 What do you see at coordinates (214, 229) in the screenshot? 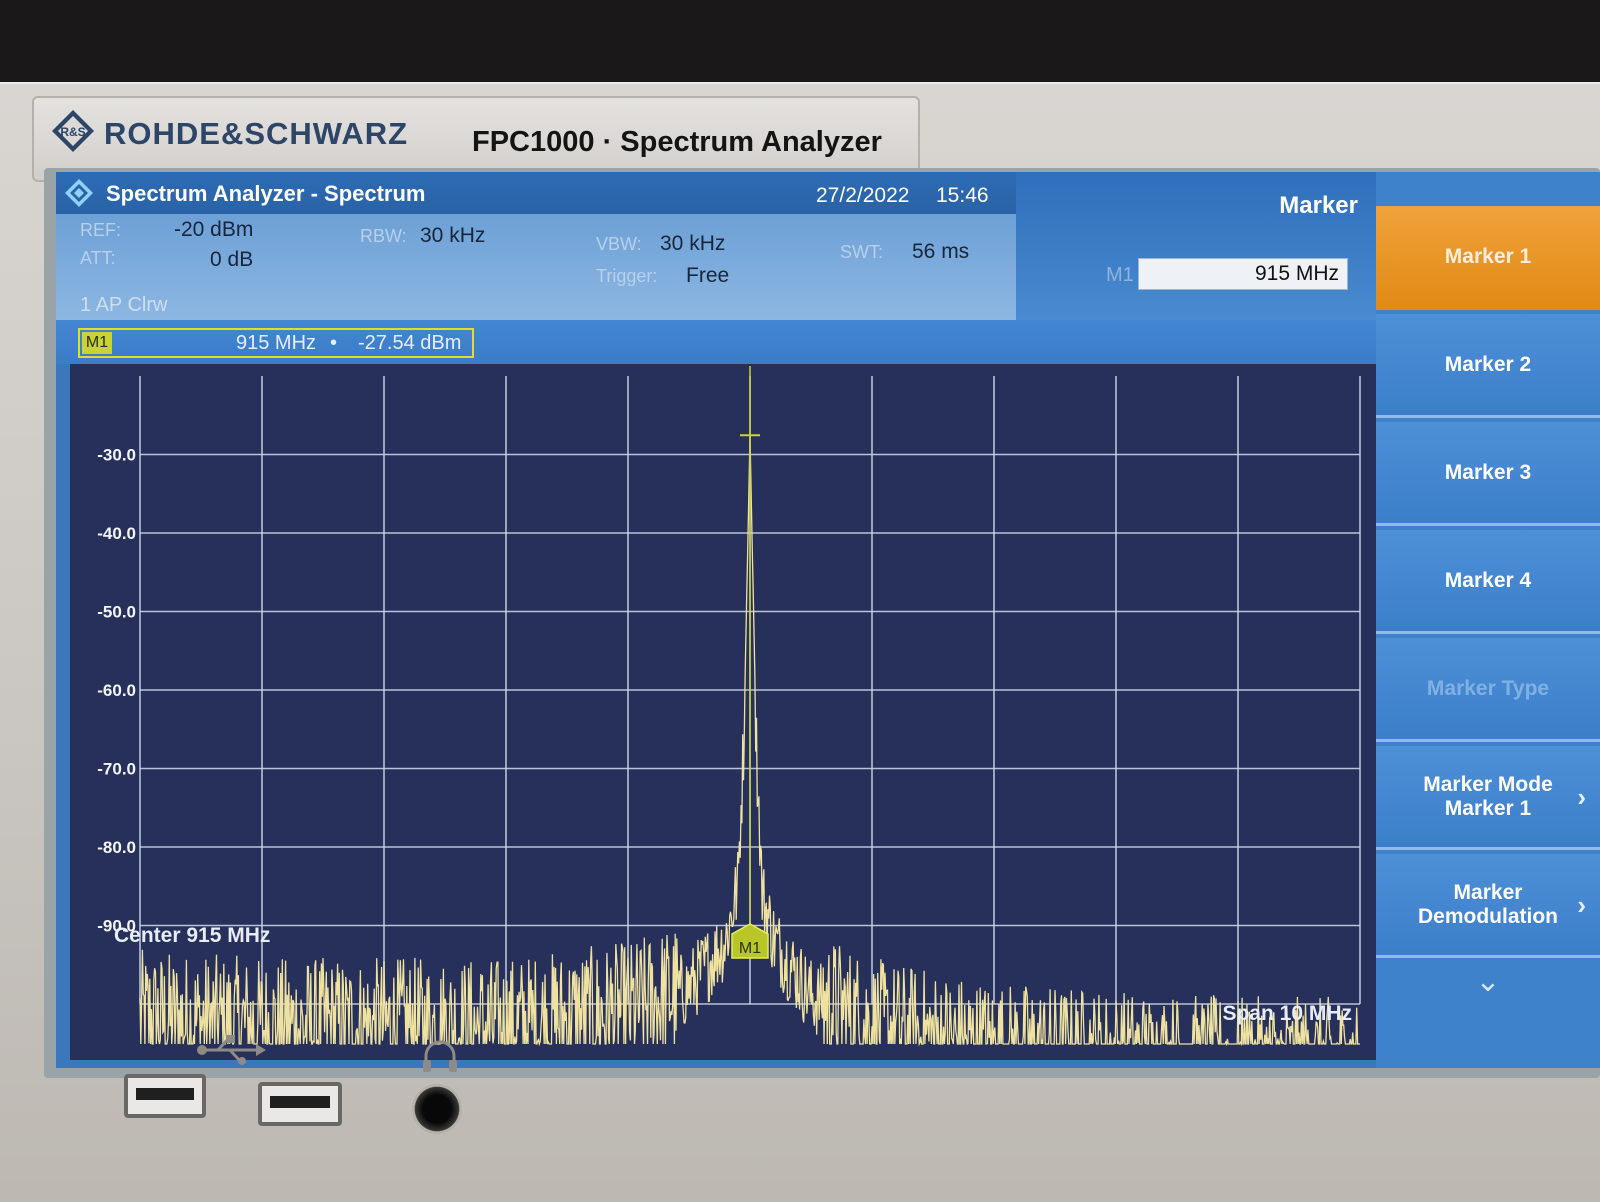
I see `ref-value: -20 dBm` at bounding box center [214, 229].